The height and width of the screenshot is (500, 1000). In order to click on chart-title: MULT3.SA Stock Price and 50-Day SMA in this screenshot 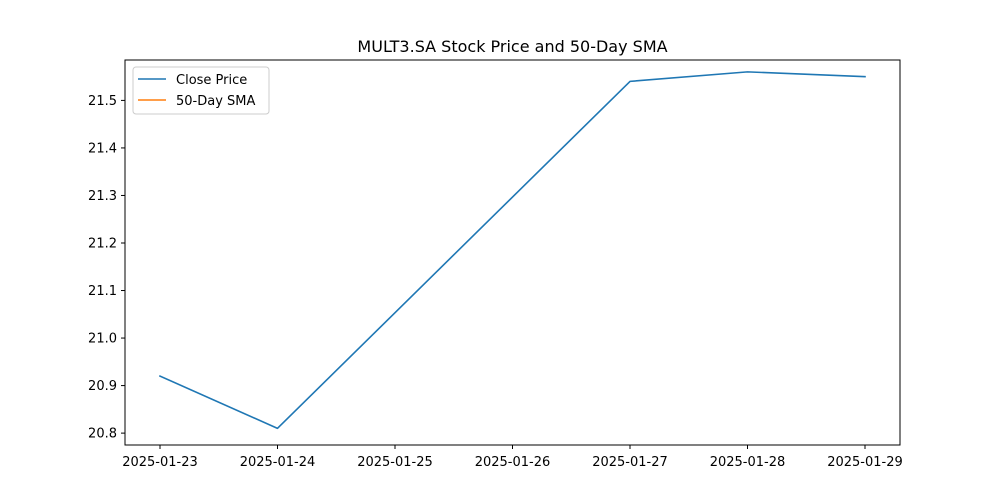, I will do `click(512, 46)`.